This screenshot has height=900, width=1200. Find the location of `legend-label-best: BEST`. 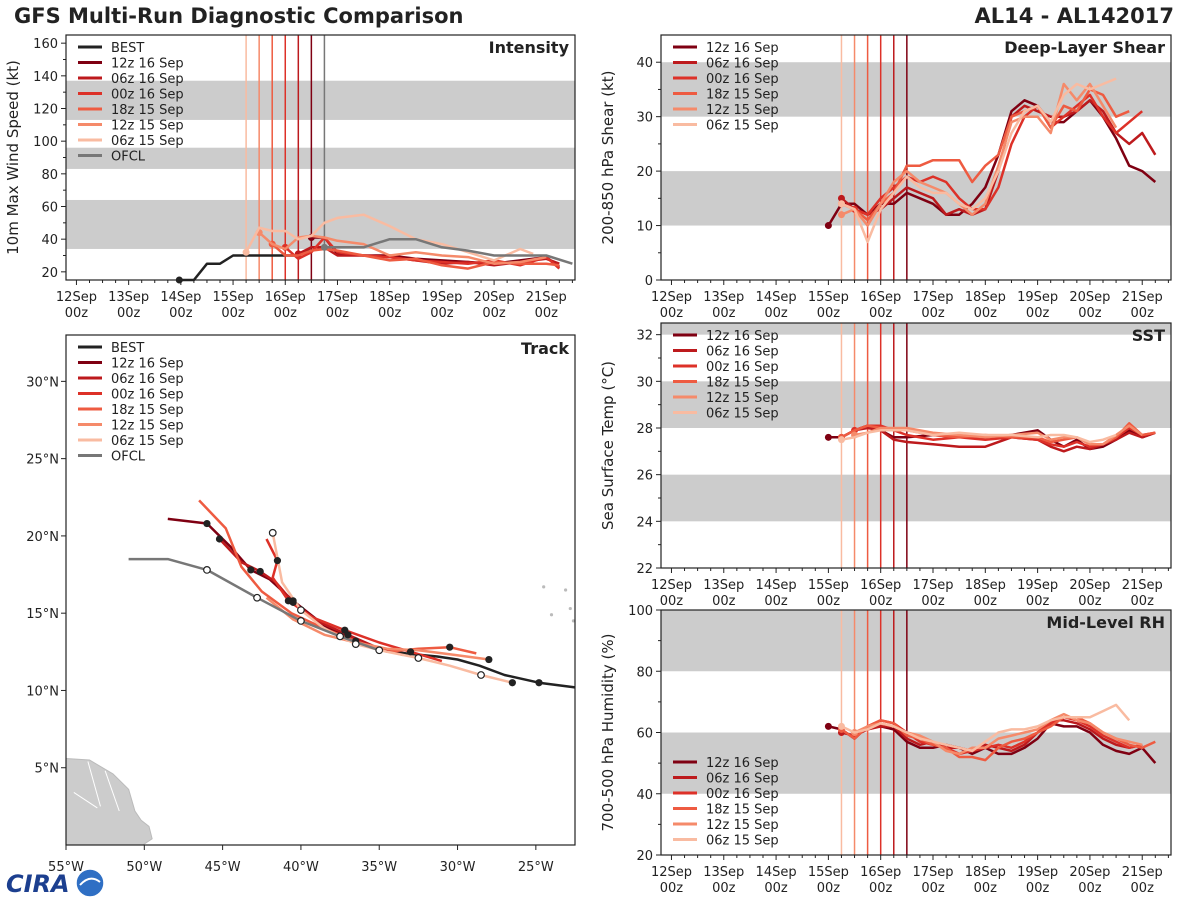

legend-label-best: BEST is located at coordinates (127, 48).